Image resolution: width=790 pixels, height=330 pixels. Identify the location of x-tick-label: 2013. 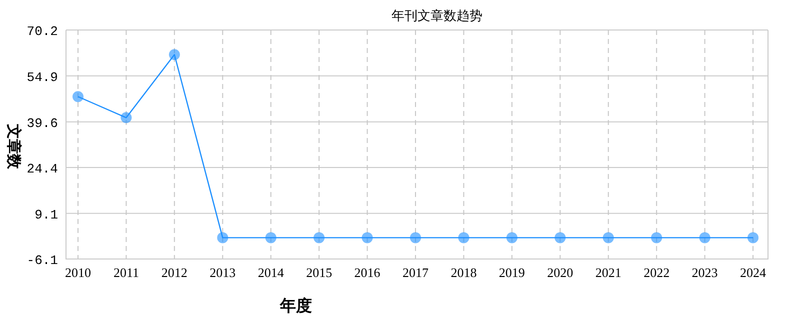
(223, 272).